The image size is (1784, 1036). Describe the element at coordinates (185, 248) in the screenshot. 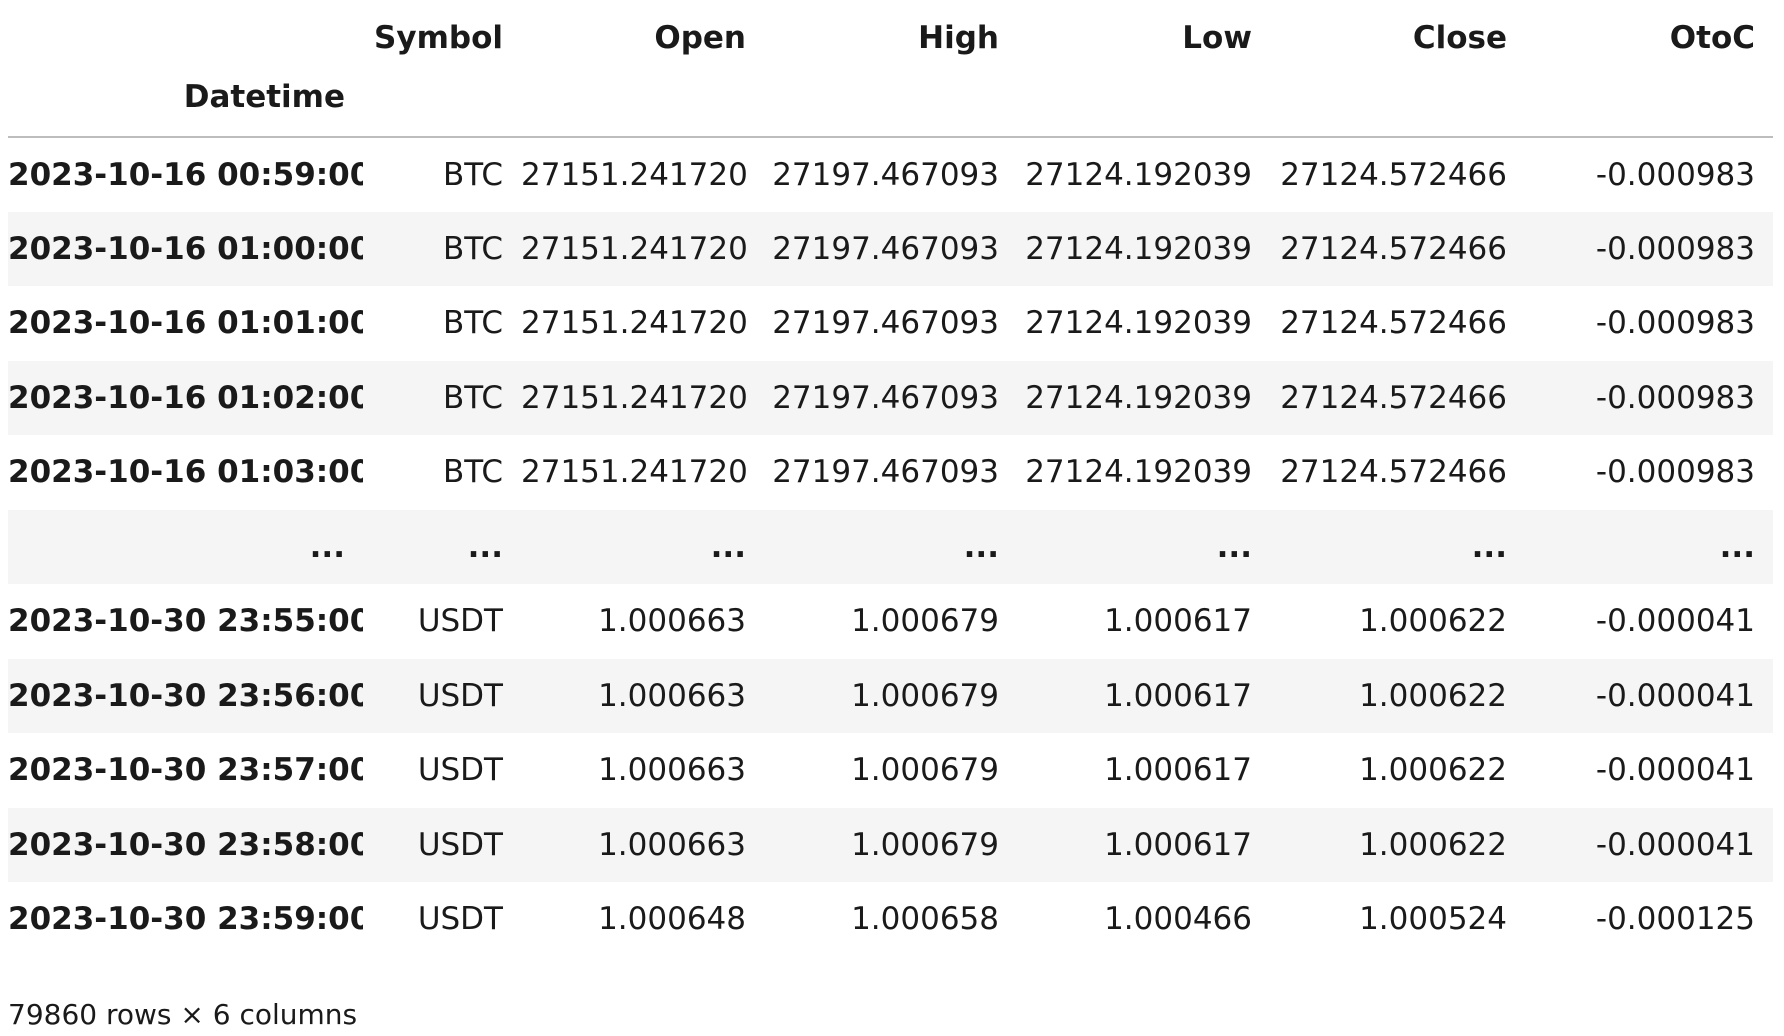

I see `row-index-label: 2023-10-16 01:00:00` at that location.